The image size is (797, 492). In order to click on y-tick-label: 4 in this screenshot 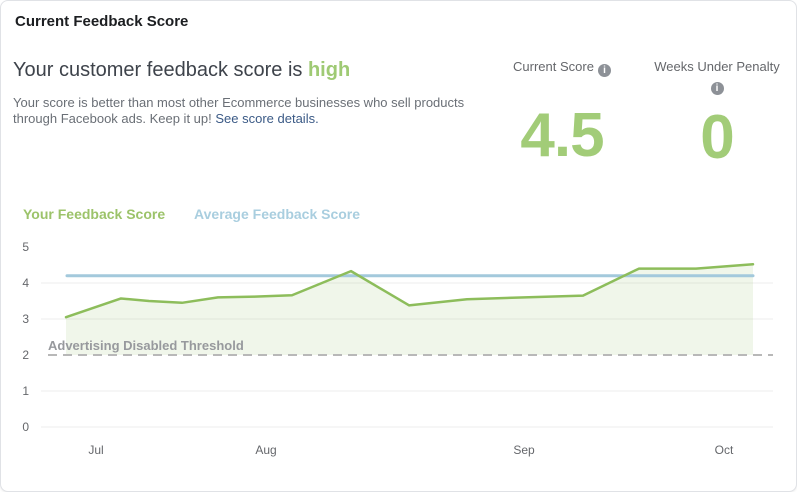, I will do `click(25, 283)`.